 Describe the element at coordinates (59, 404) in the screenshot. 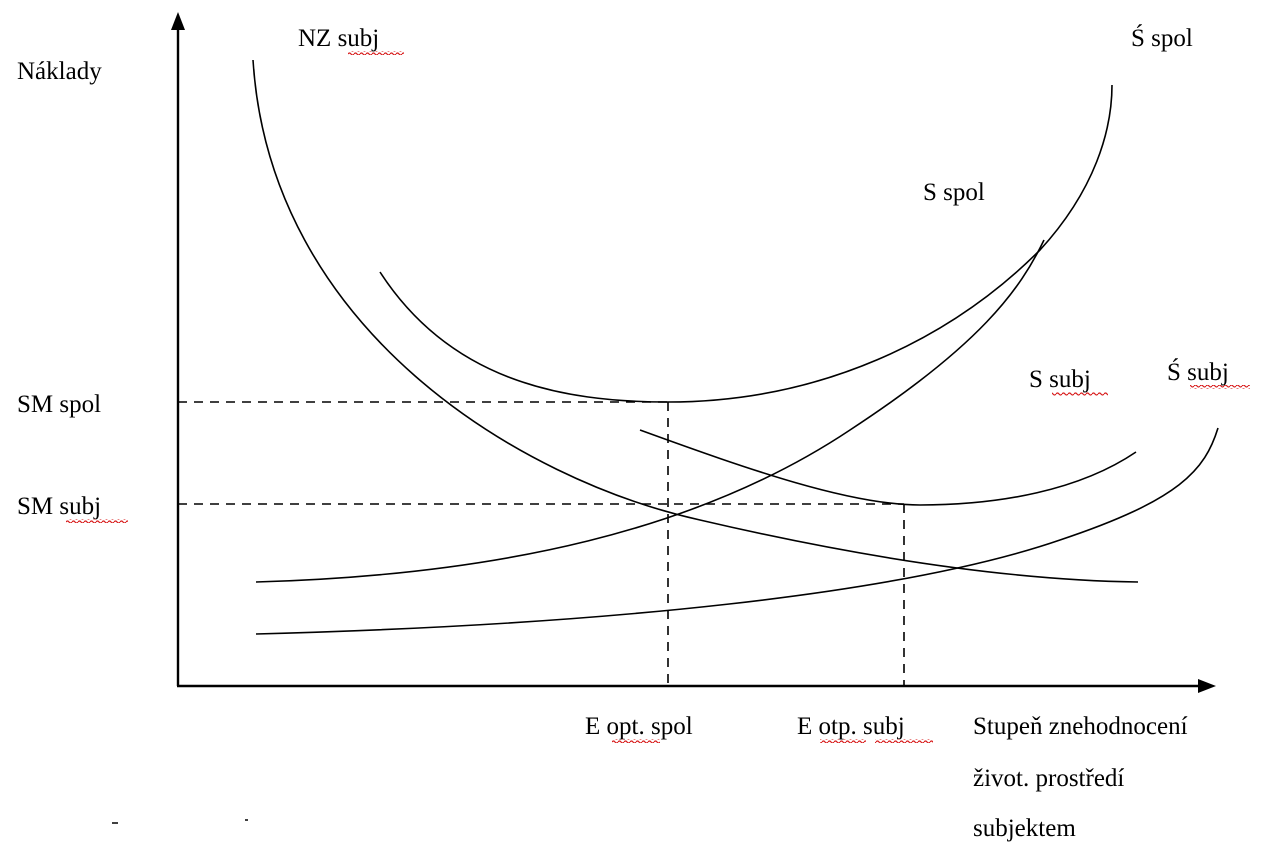

I see `sm-spol-label: SM spol` at that location.